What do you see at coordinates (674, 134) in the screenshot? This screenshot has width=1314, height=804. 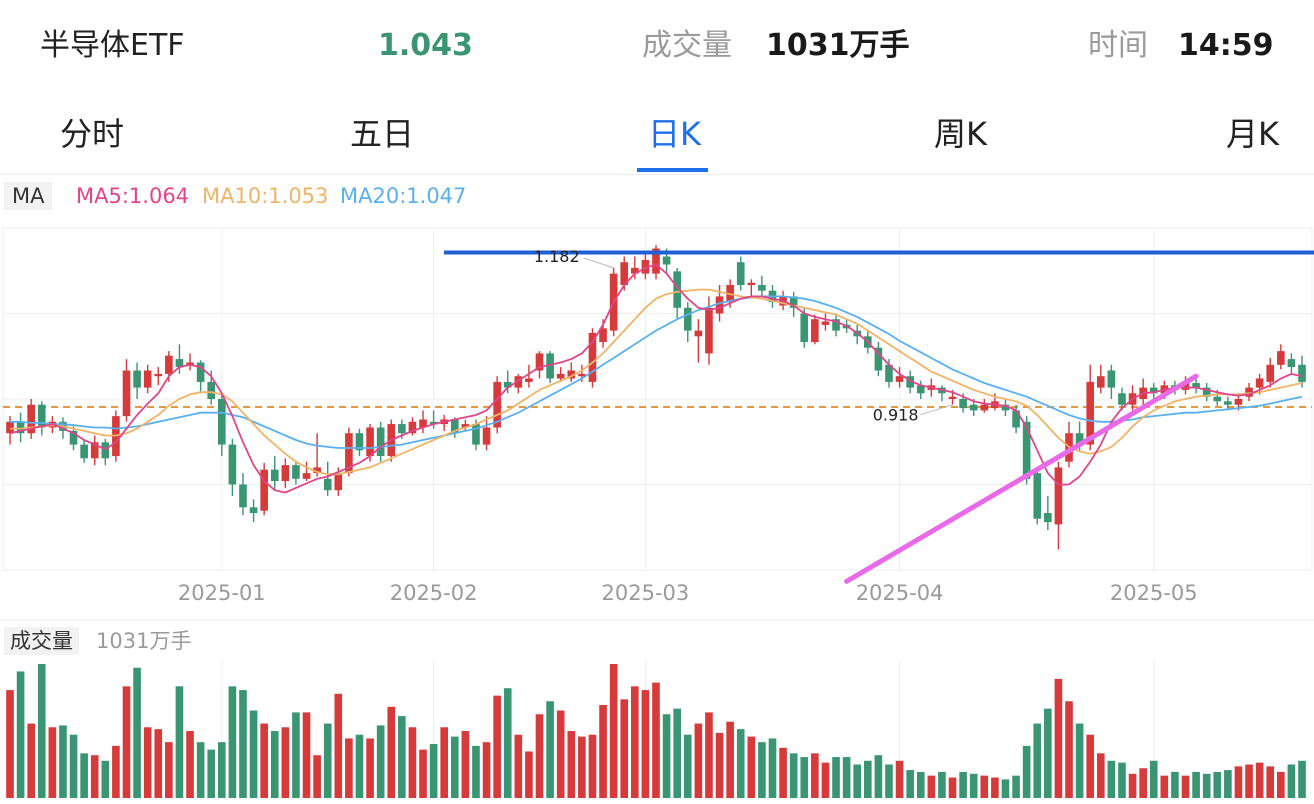 I see `tab-daily-k: 日K` at bounding box center [674, 134].